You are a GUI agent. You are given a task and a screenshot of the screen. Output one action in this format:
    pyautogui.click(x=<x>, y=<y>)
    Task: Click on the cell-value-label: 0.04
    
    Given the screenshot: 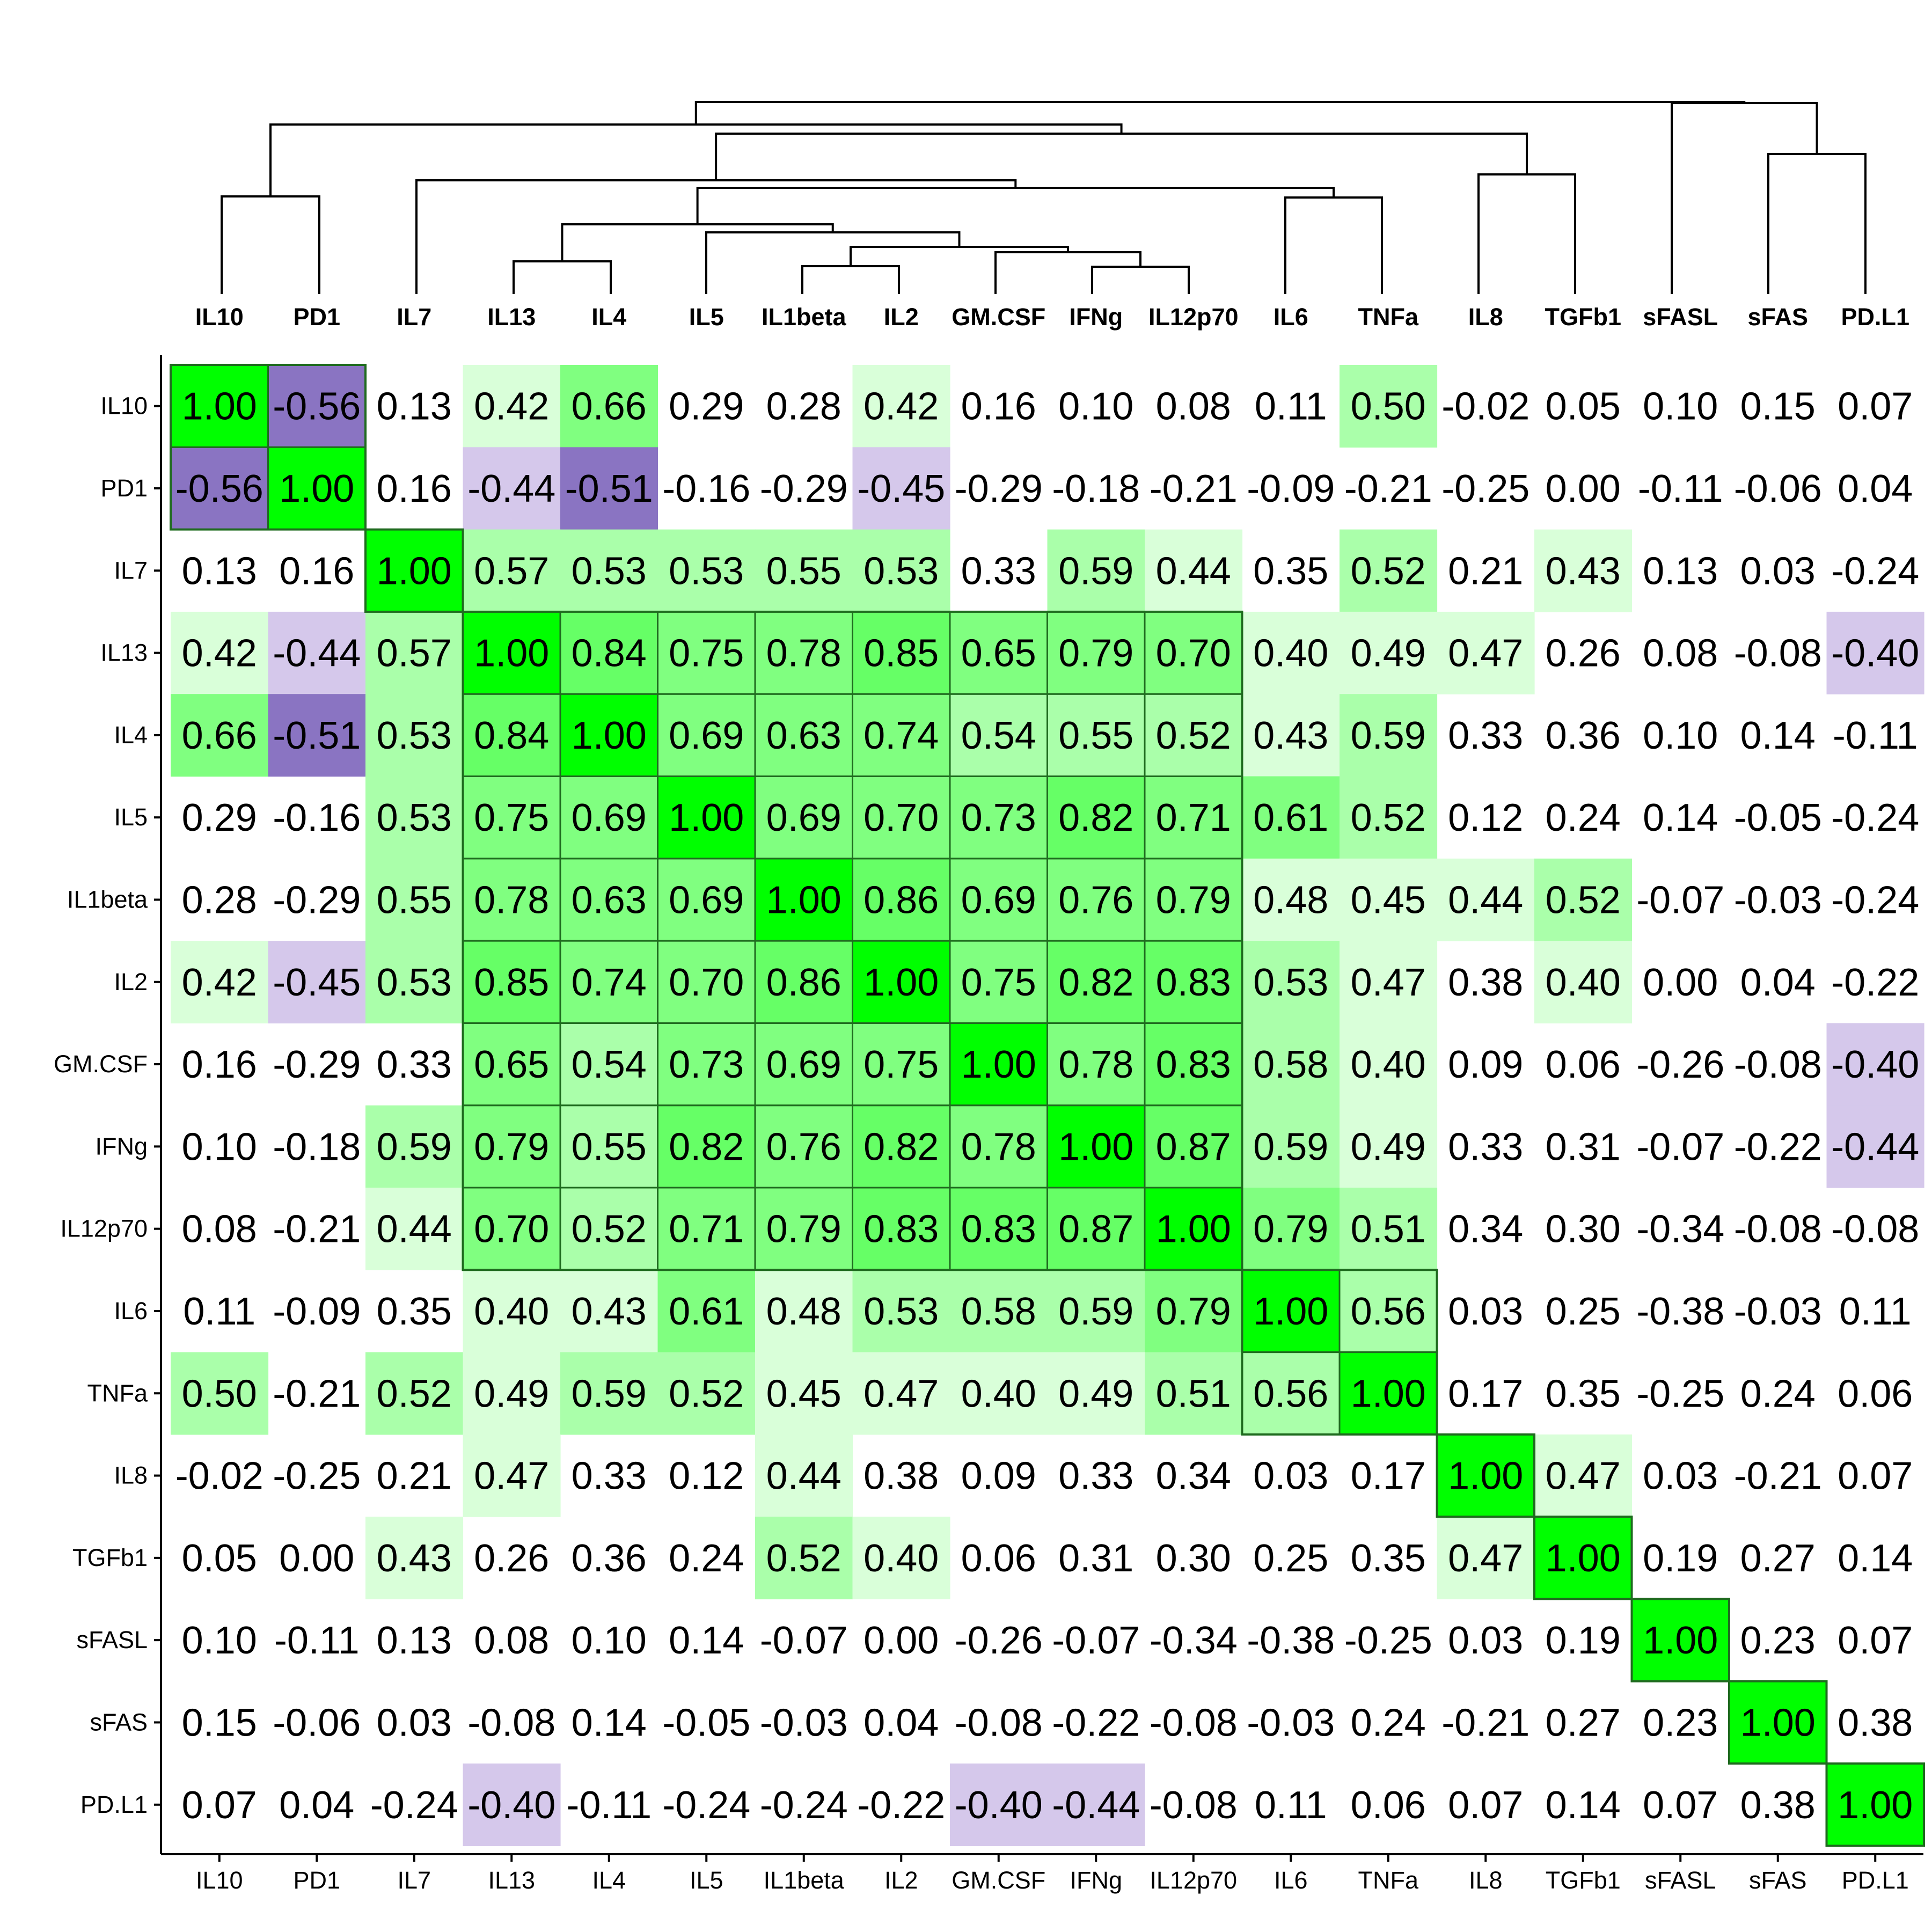 What is the action you would take?
    pyautogui.click(x=1778, y=982)
    